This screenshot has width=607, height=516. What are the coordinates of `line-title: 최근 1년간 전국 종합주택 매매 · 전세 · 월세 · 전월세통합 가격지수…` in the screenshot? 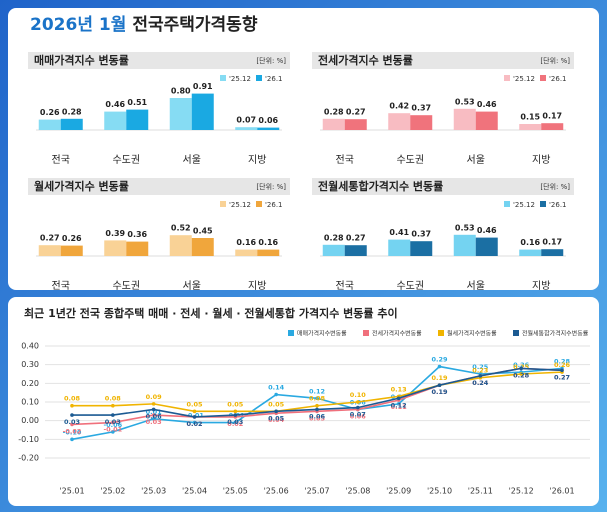 It's located at (211, 313).